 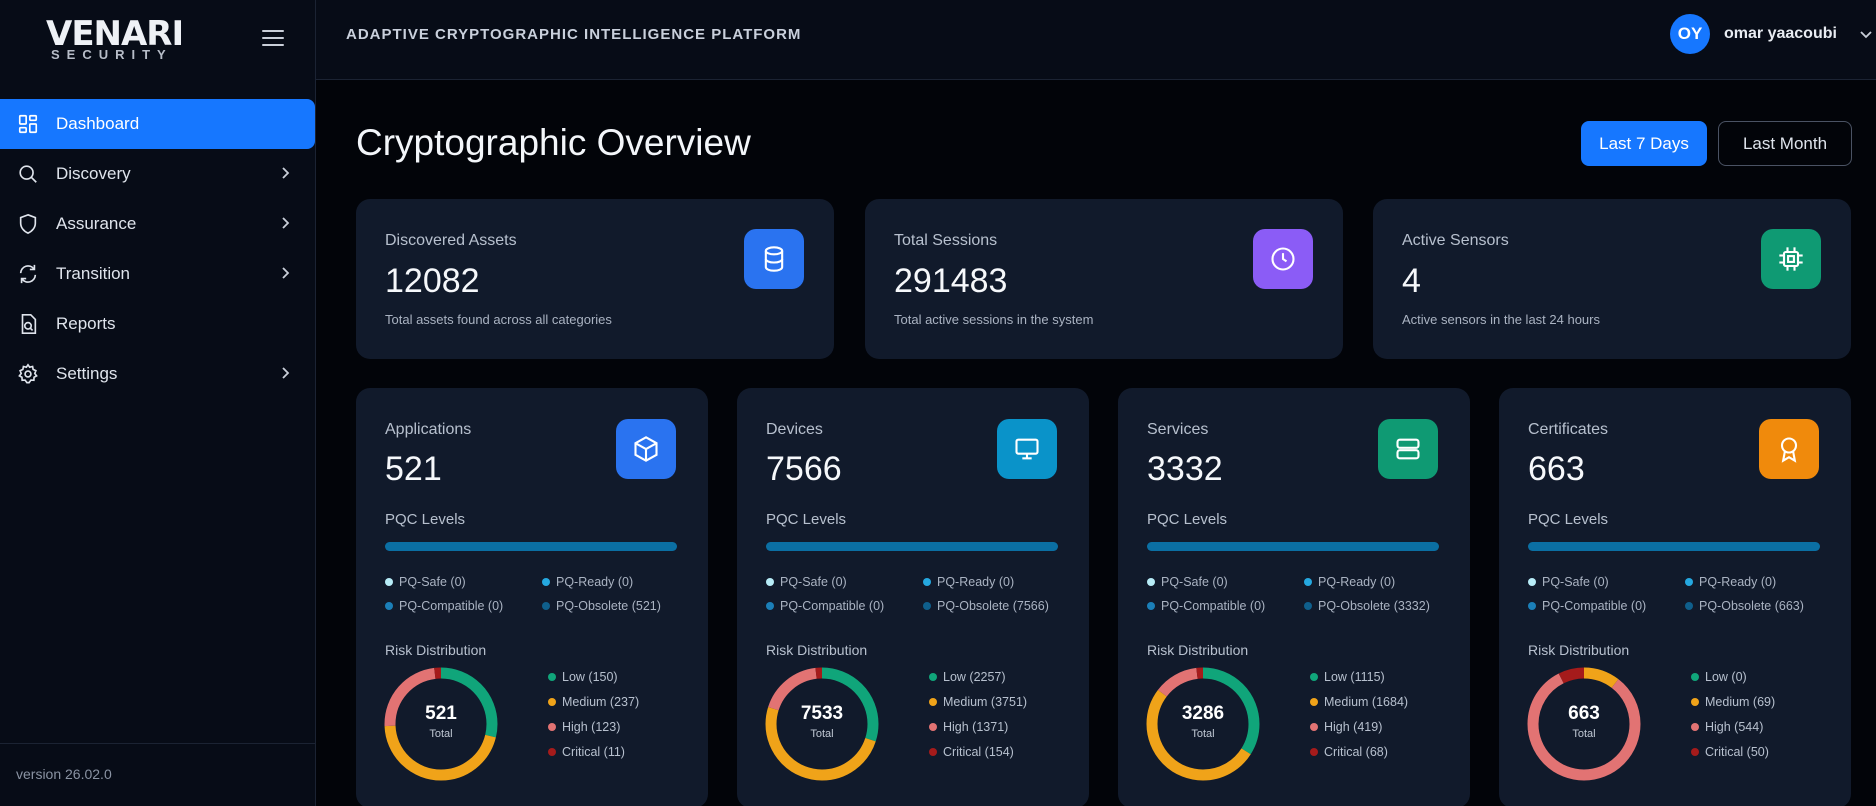 What do you see at coordinates (29, 324) in the screenshot?
I see `report-icon` at bounding box center [29, 324].